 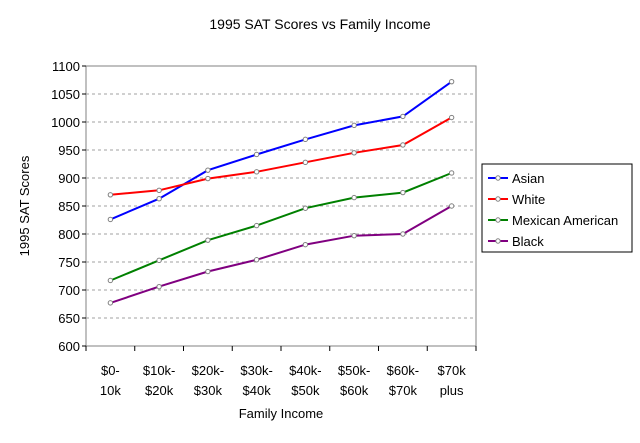 What do you see at coordinates (256, 370) in the screenshot?
I see `x-tick-label-line: $30k-` at bounding box center [256, 370].